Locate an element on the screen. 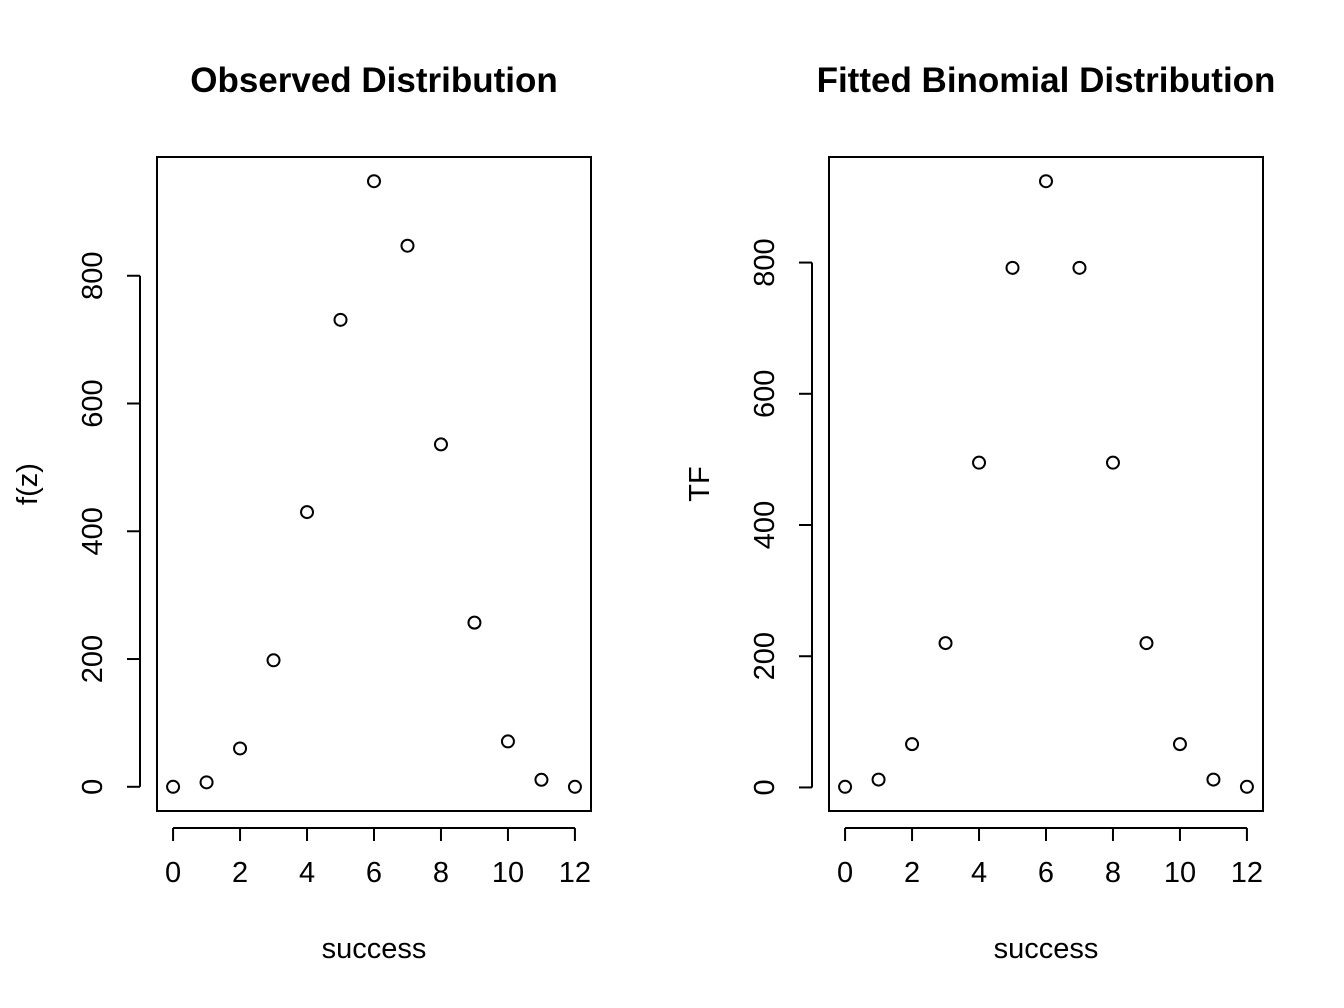 This screenshot has height=1008, width=1344. chart-title: Observed Distribution is located at coordinates (374, 80).